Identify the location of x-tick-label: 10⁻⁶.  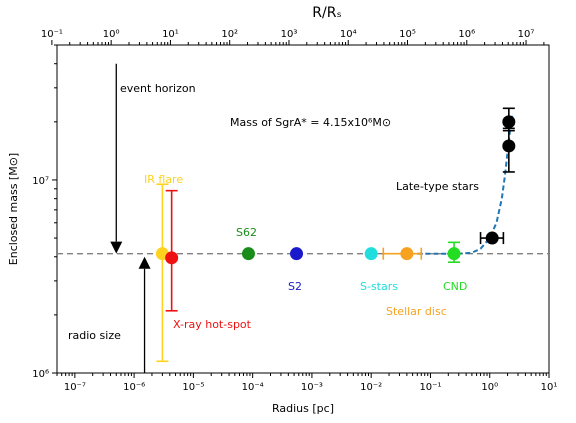
(134, 387).